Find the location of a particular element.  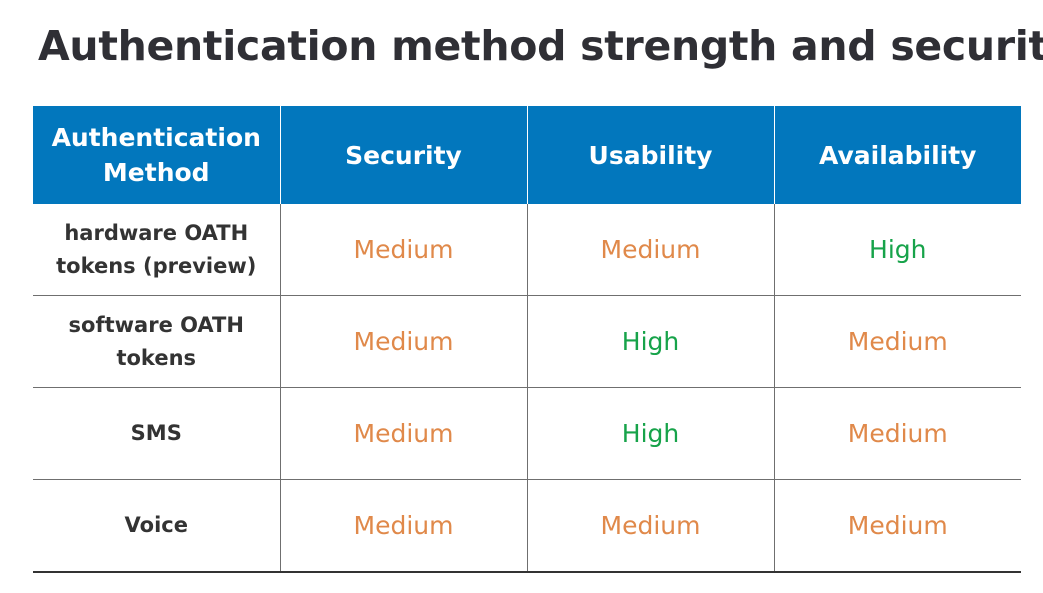

method-label: hardware OATH tokens (preview) is located at coordinates (156, 249).